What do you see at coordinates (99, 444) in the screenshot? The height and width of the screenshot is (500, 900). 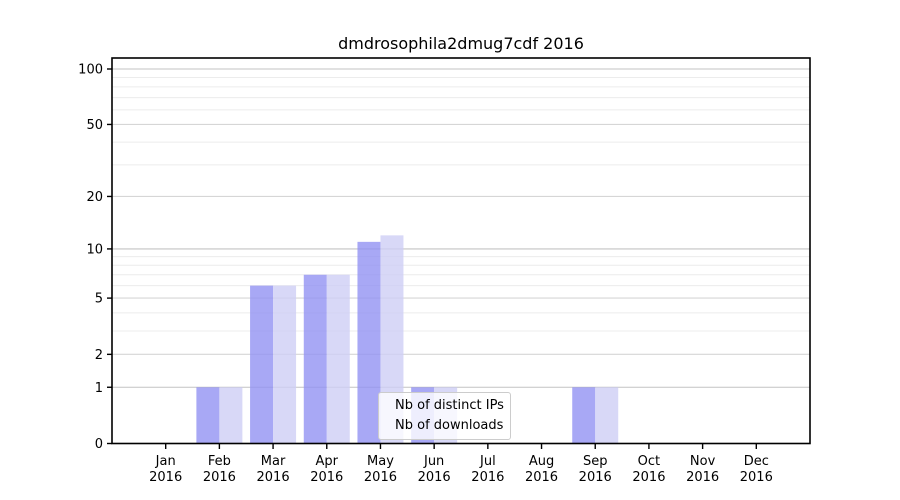 I see `y-tick-label: 0` at bounding box center [99, 444].